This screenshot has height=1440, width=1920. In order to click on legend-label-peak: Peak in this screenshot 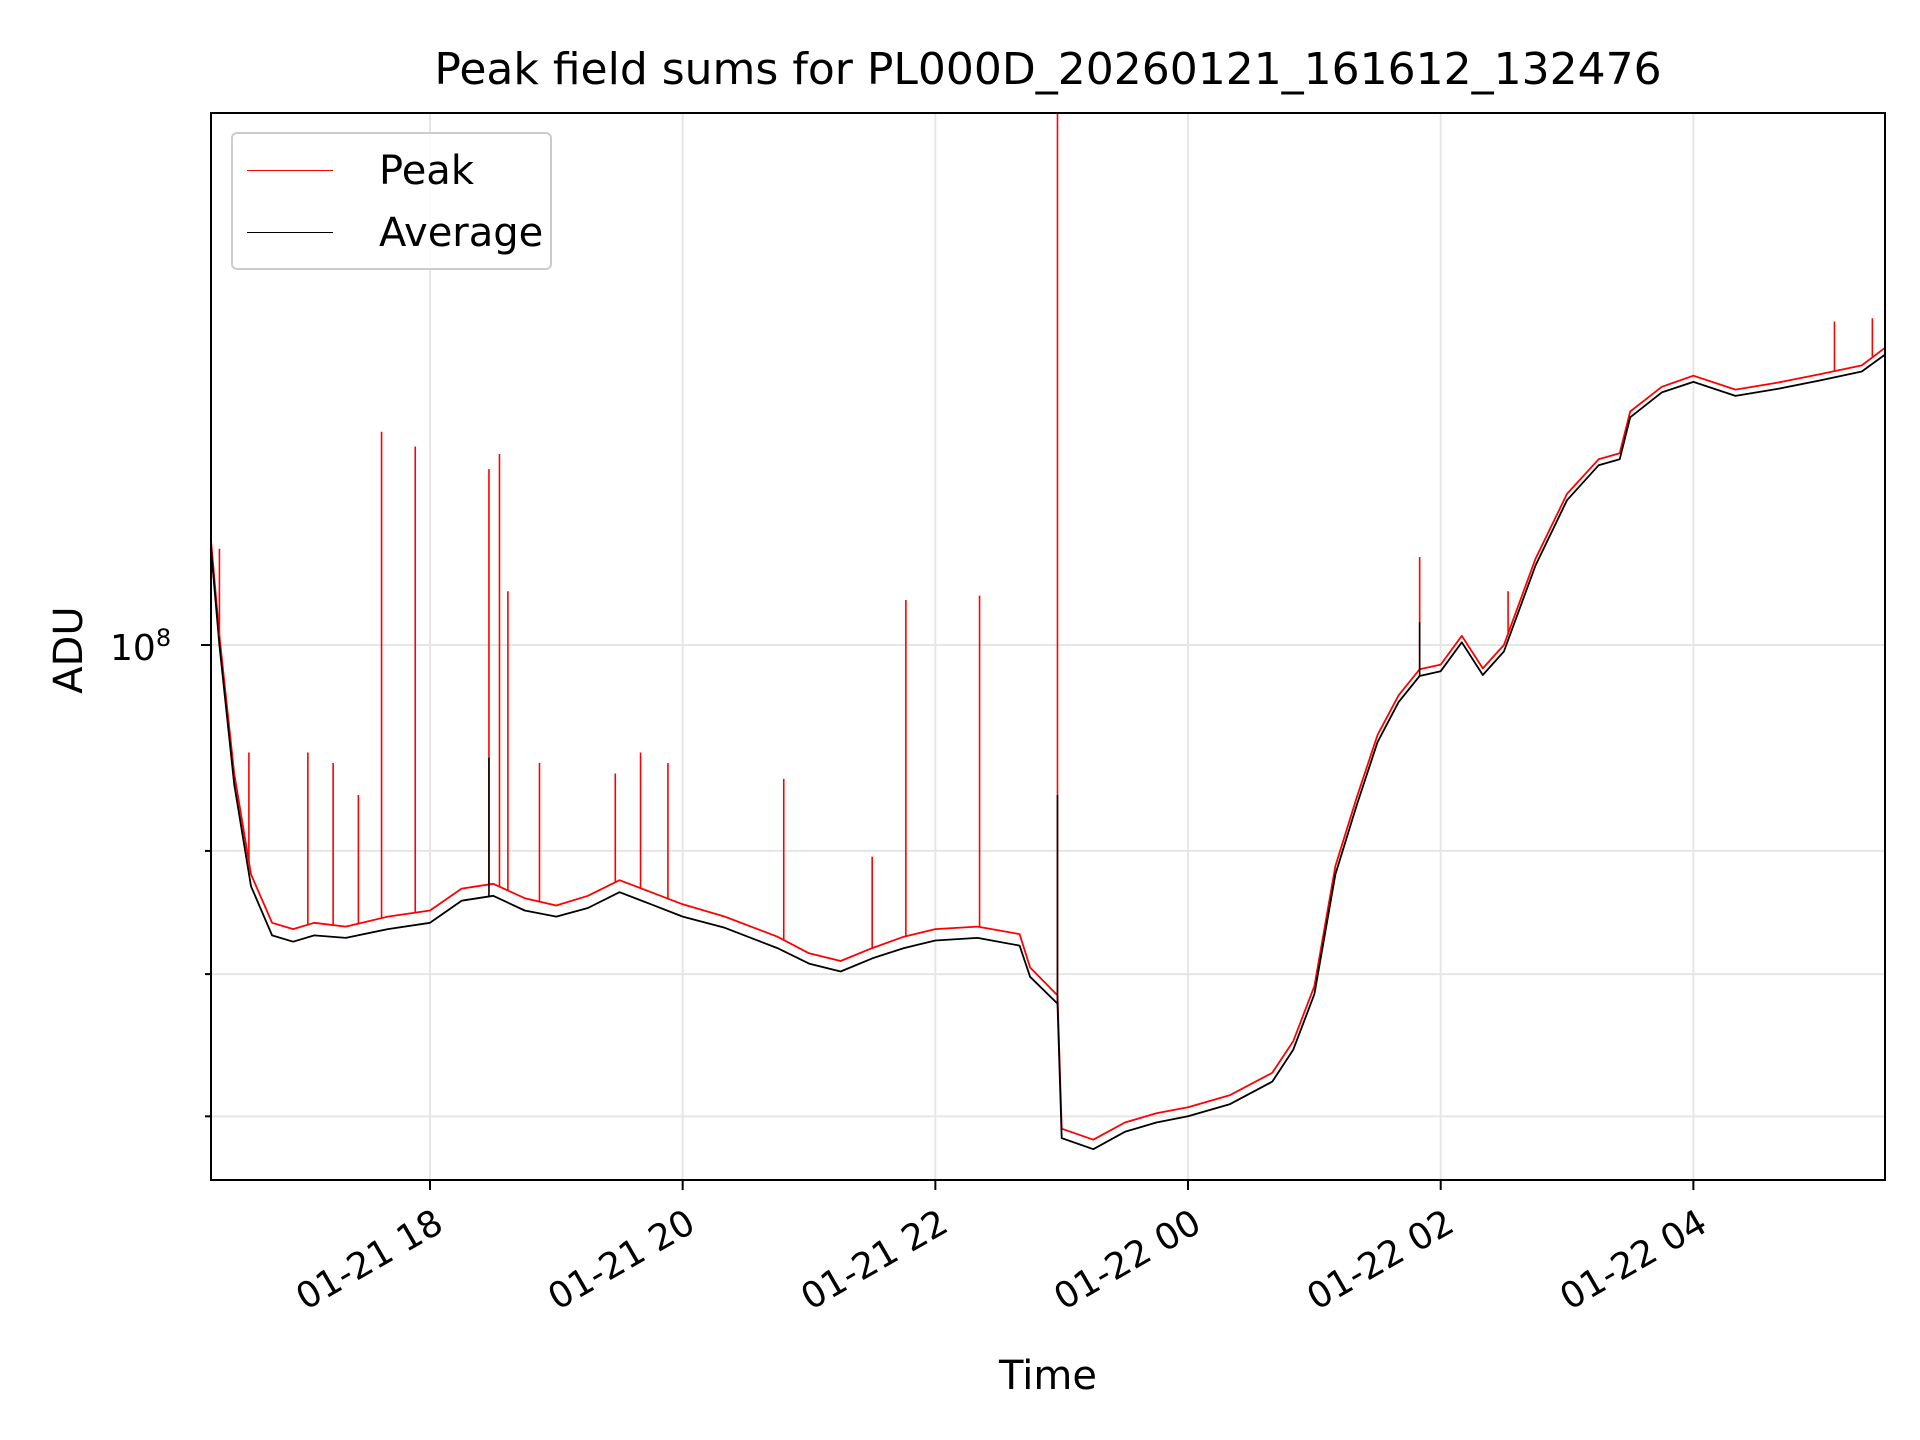, I will do `click(426, 171)`.